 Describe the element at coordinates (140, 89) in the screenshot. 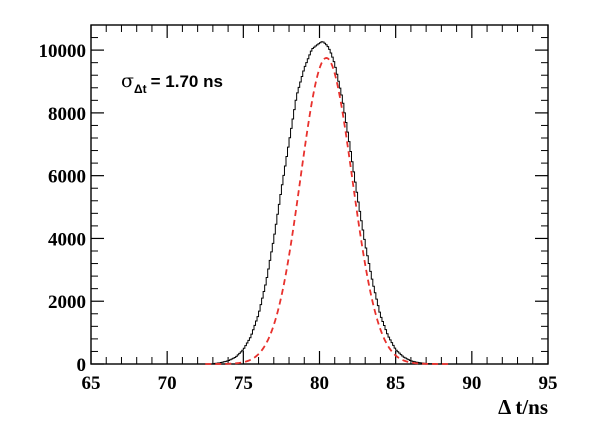

I see `sigma-subscript: Δt` at that location.